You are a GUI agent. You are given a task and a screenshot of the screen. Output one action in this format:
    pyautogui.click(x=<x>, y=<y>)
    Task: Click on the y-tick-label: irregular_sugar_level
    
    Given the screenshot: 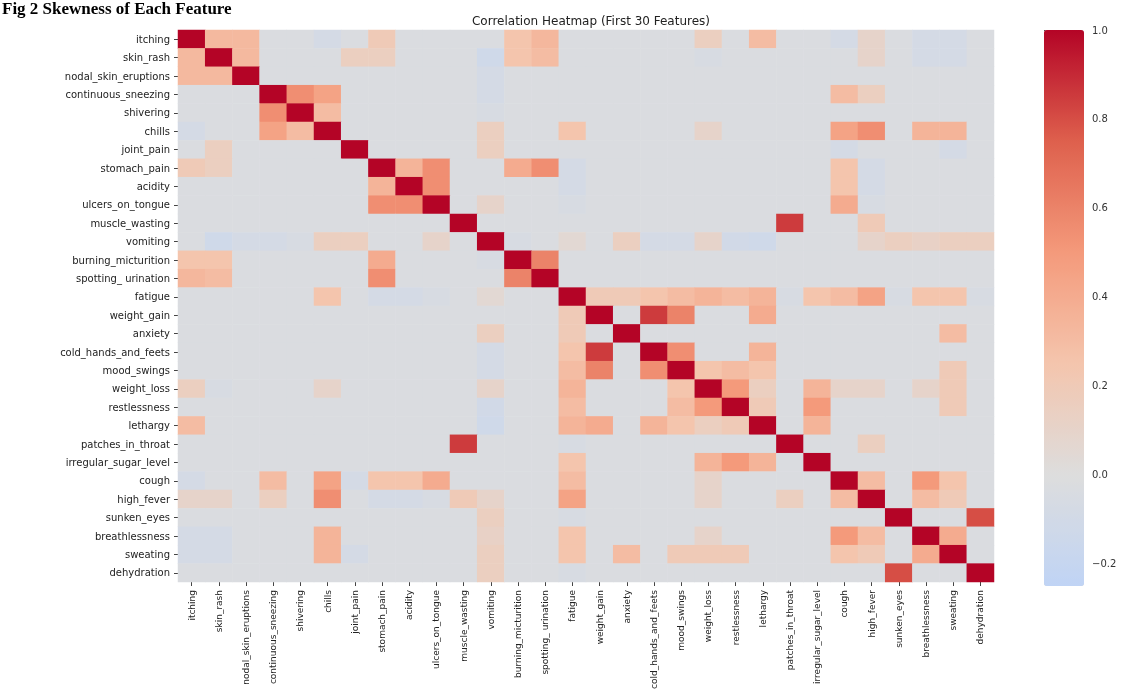 What is the action you would take?
    pyautogui.click(x=117, y=462)
    